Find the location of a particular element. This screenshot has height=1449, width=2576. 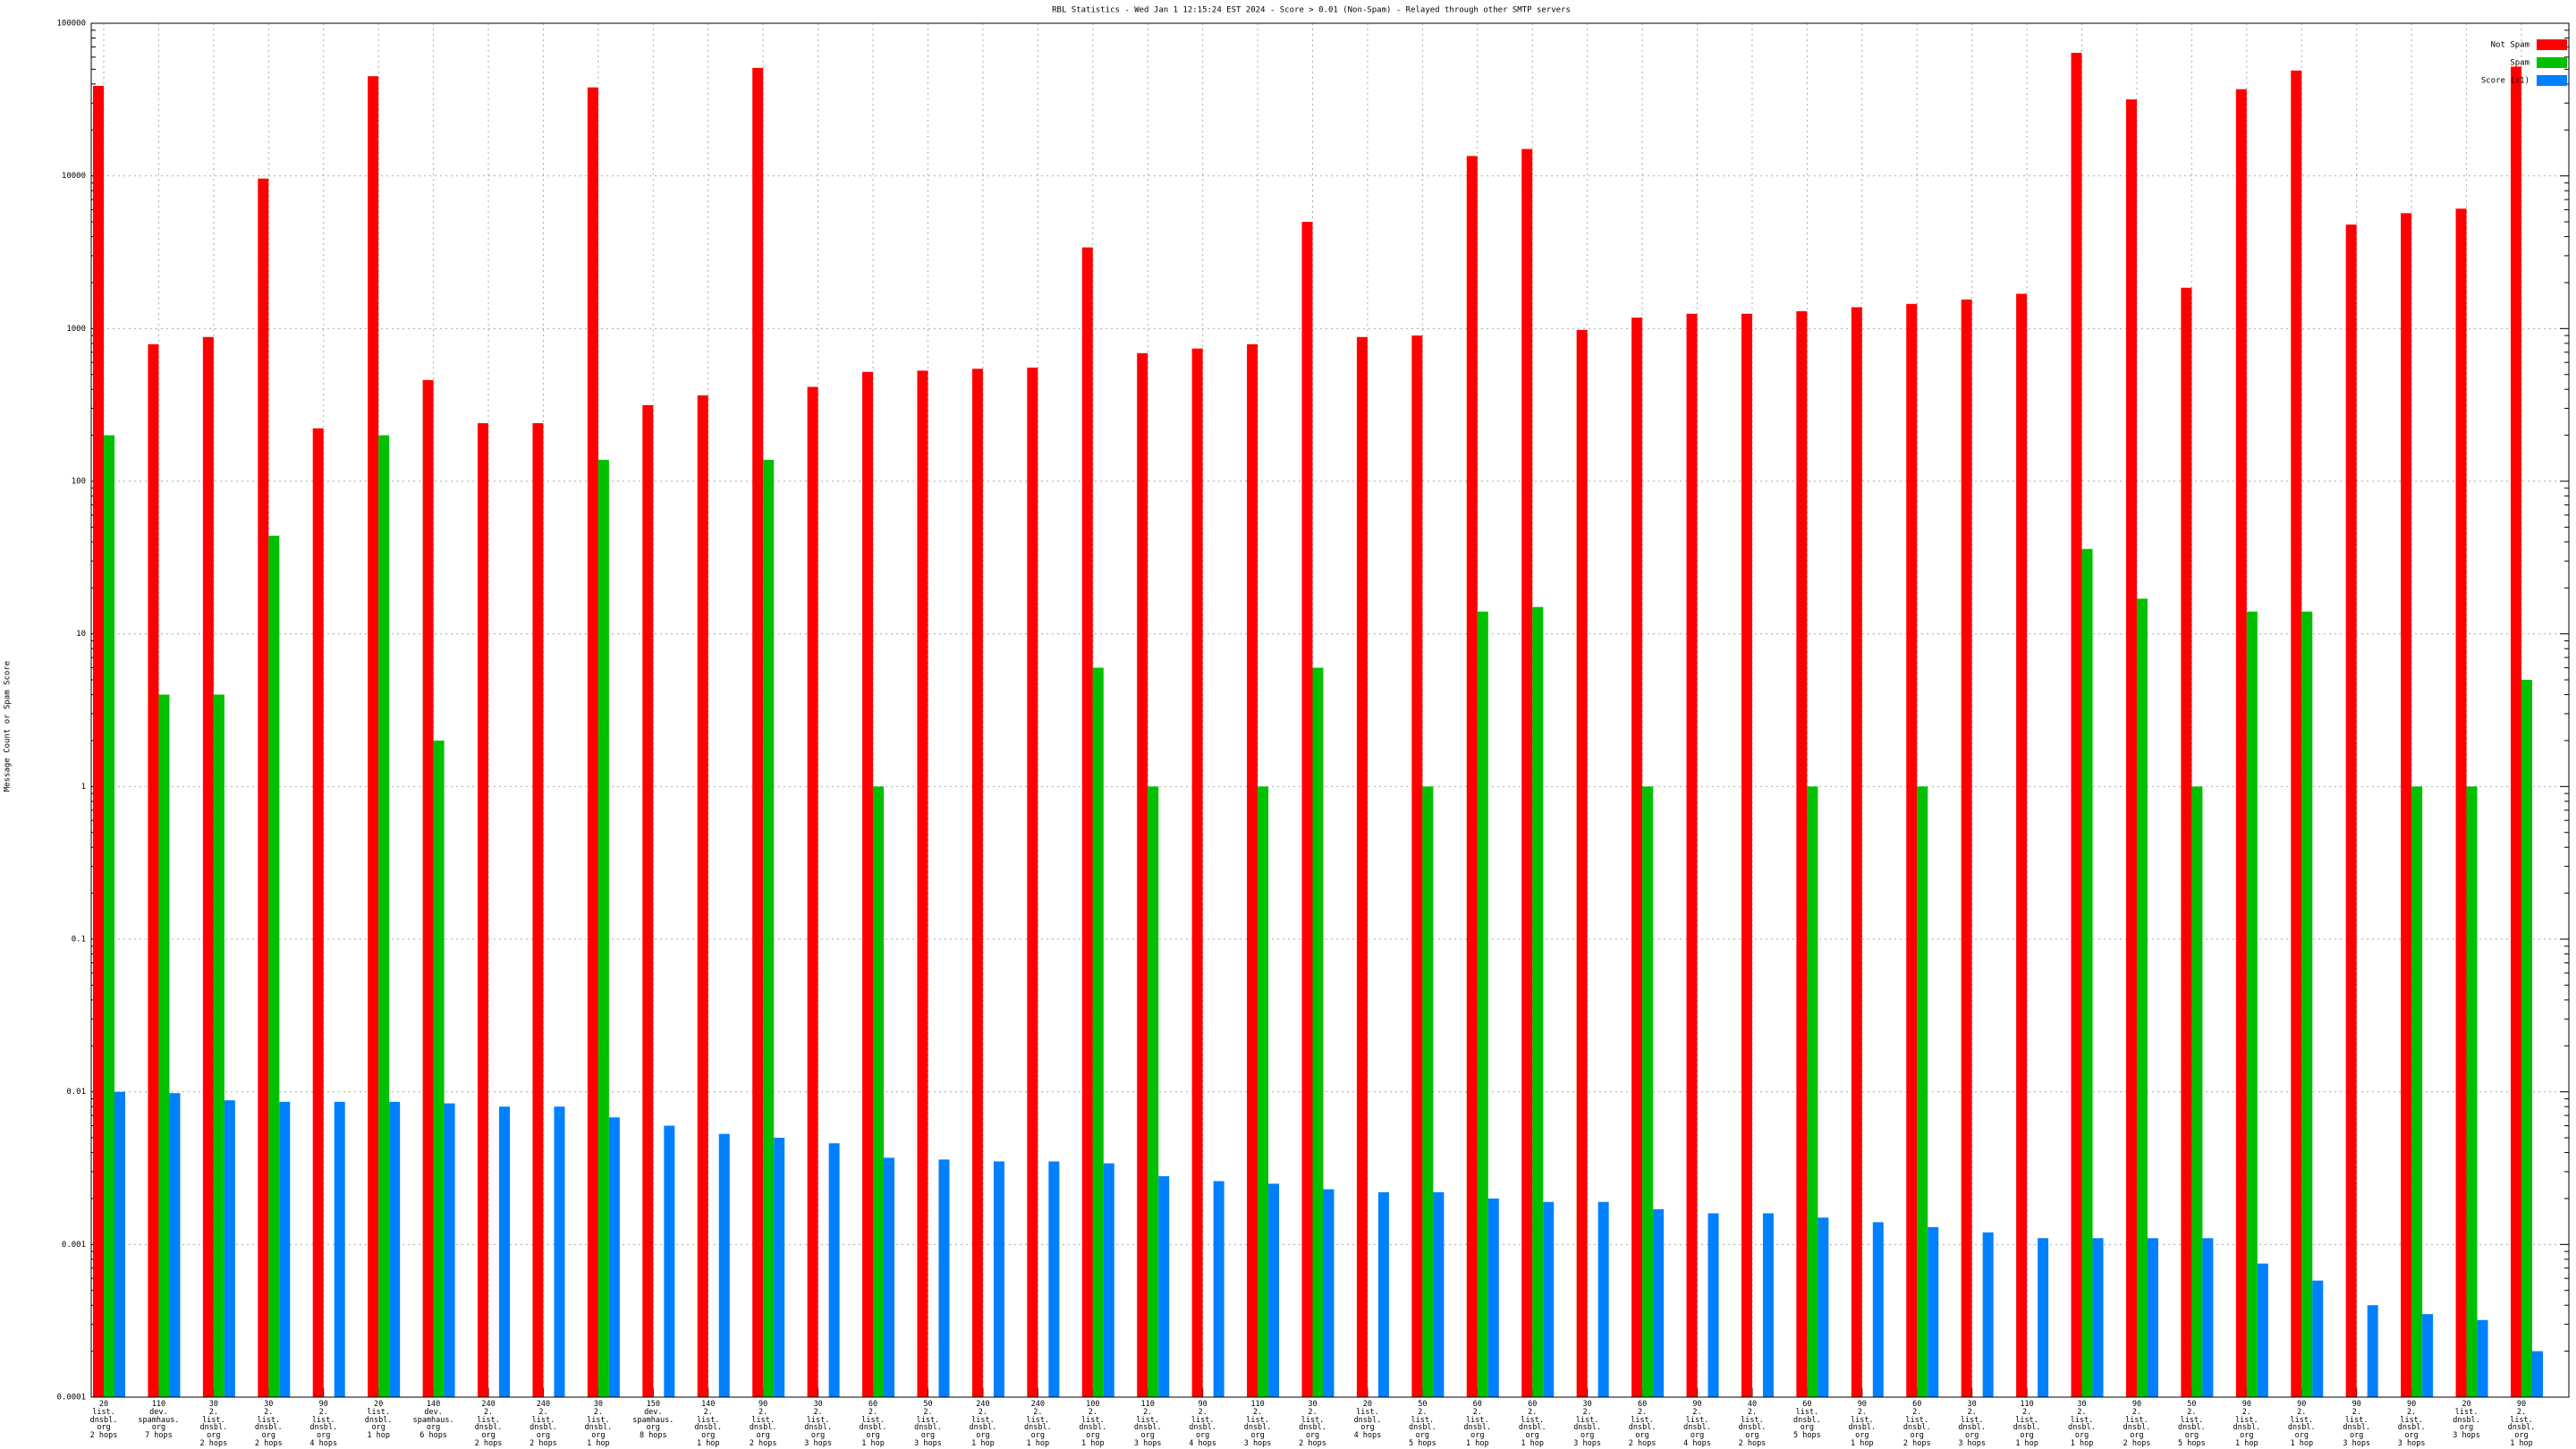

x-tick-label: 30 2. list. dnsbl. org 1 hop is located at coordinates (2082, 1424).